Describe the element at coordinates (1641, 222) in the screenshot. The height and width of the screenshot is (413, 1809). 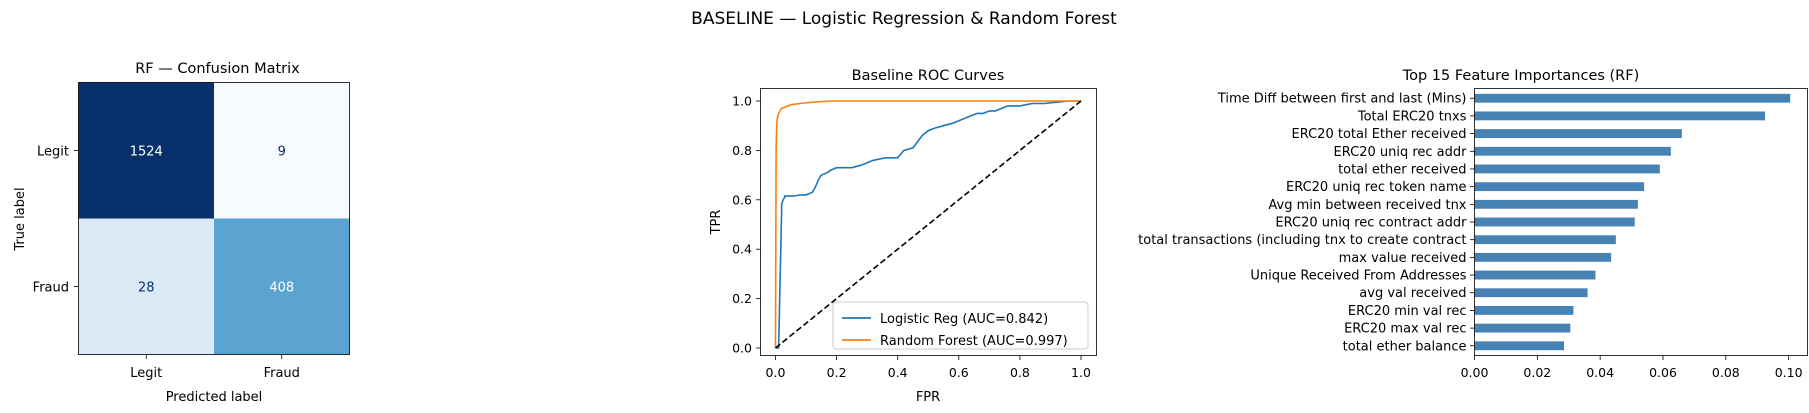
I see `feature-importance-frame` at that location.